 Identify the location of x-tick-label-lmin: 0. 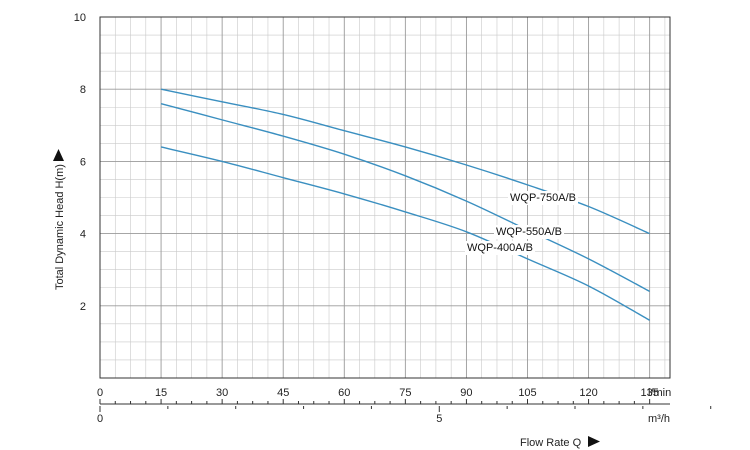
(100, 393).